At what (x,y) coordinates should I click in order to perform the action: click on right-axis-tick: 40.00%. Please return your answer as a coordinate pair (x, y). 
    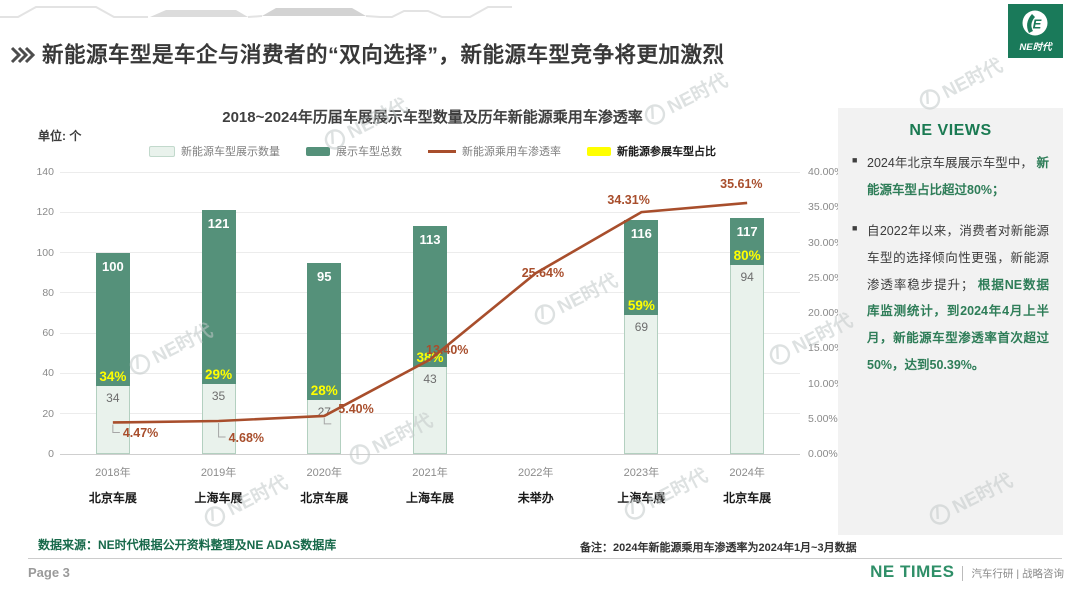
    Looking at the image, I should click on (826, 172).